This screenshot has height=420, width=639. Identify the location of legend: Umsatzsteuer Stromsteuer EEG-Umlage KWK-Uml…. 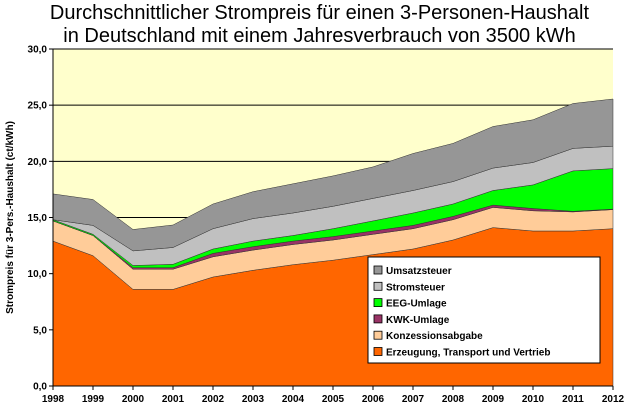
(484, 310).